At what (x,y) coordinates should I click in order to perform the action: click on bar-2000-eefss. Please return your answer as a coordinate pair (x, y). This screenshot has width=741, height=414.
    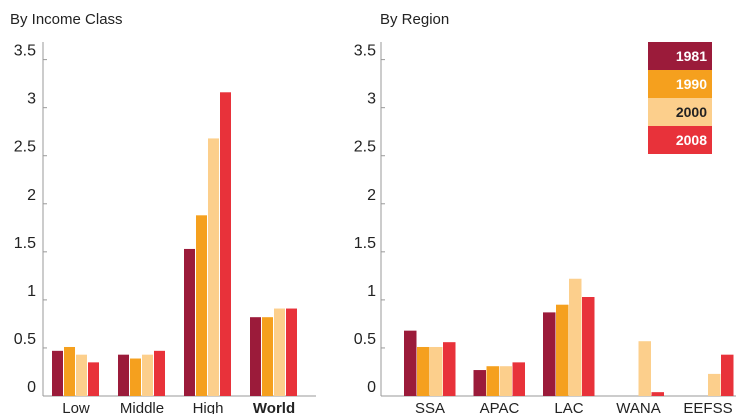
    Looking at the image, I should click on (714, 384).